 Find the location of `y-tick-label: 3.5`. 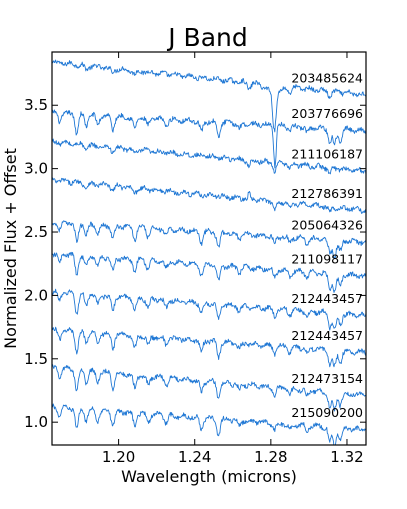

y-tick-label: 3.5 is located at coordinates (36, 105).